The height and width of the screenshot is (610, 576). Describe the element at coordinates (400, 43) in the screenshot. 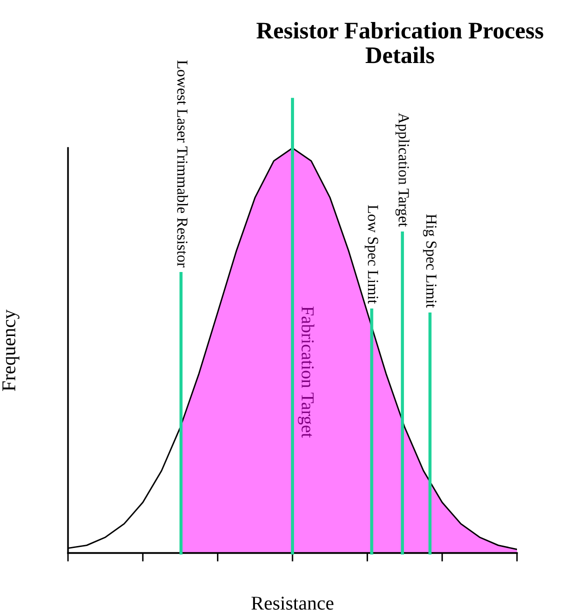

I see `chart-title: Resistor Fabrication Process Details` at that location.